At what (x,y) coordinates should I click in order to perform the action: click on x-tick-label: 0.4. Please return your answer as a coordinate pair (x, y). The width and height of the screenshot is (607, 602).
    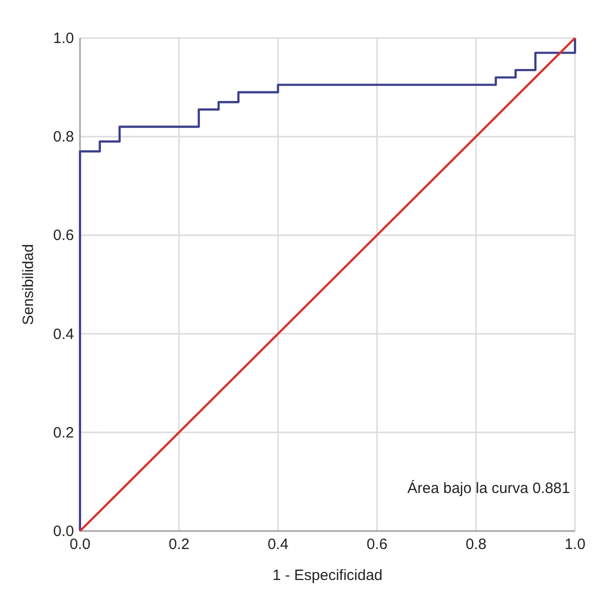
    Looking at the image, I should click on (278, 544).